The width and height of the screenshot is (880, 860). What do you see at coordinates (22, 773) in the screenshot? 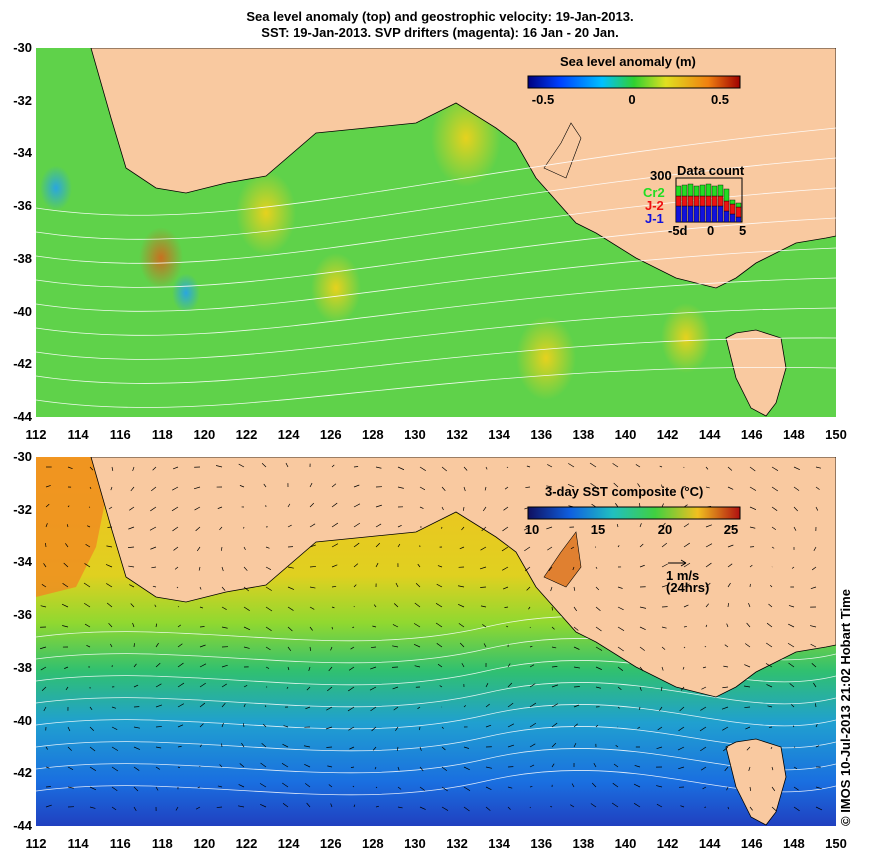
I see `lat-tick-label: -42` at bounding box center [22, 773].